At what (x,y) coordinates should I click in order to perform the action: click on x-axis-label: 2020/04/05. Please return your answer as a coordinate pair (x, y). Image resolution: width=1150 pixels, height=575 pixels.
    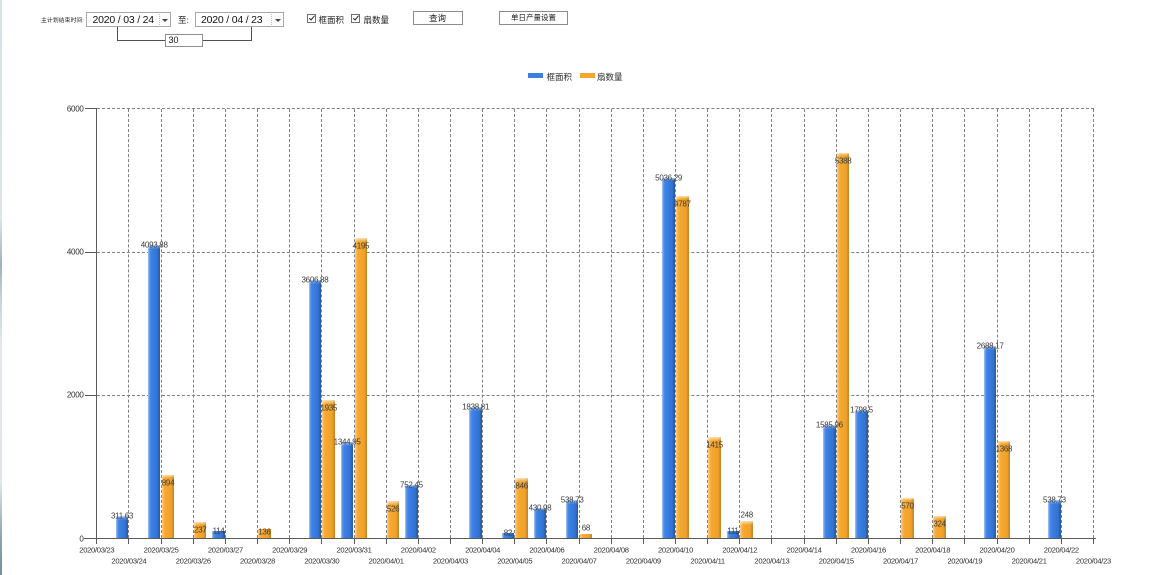
    Looking at the image, I should click on (515, 561).